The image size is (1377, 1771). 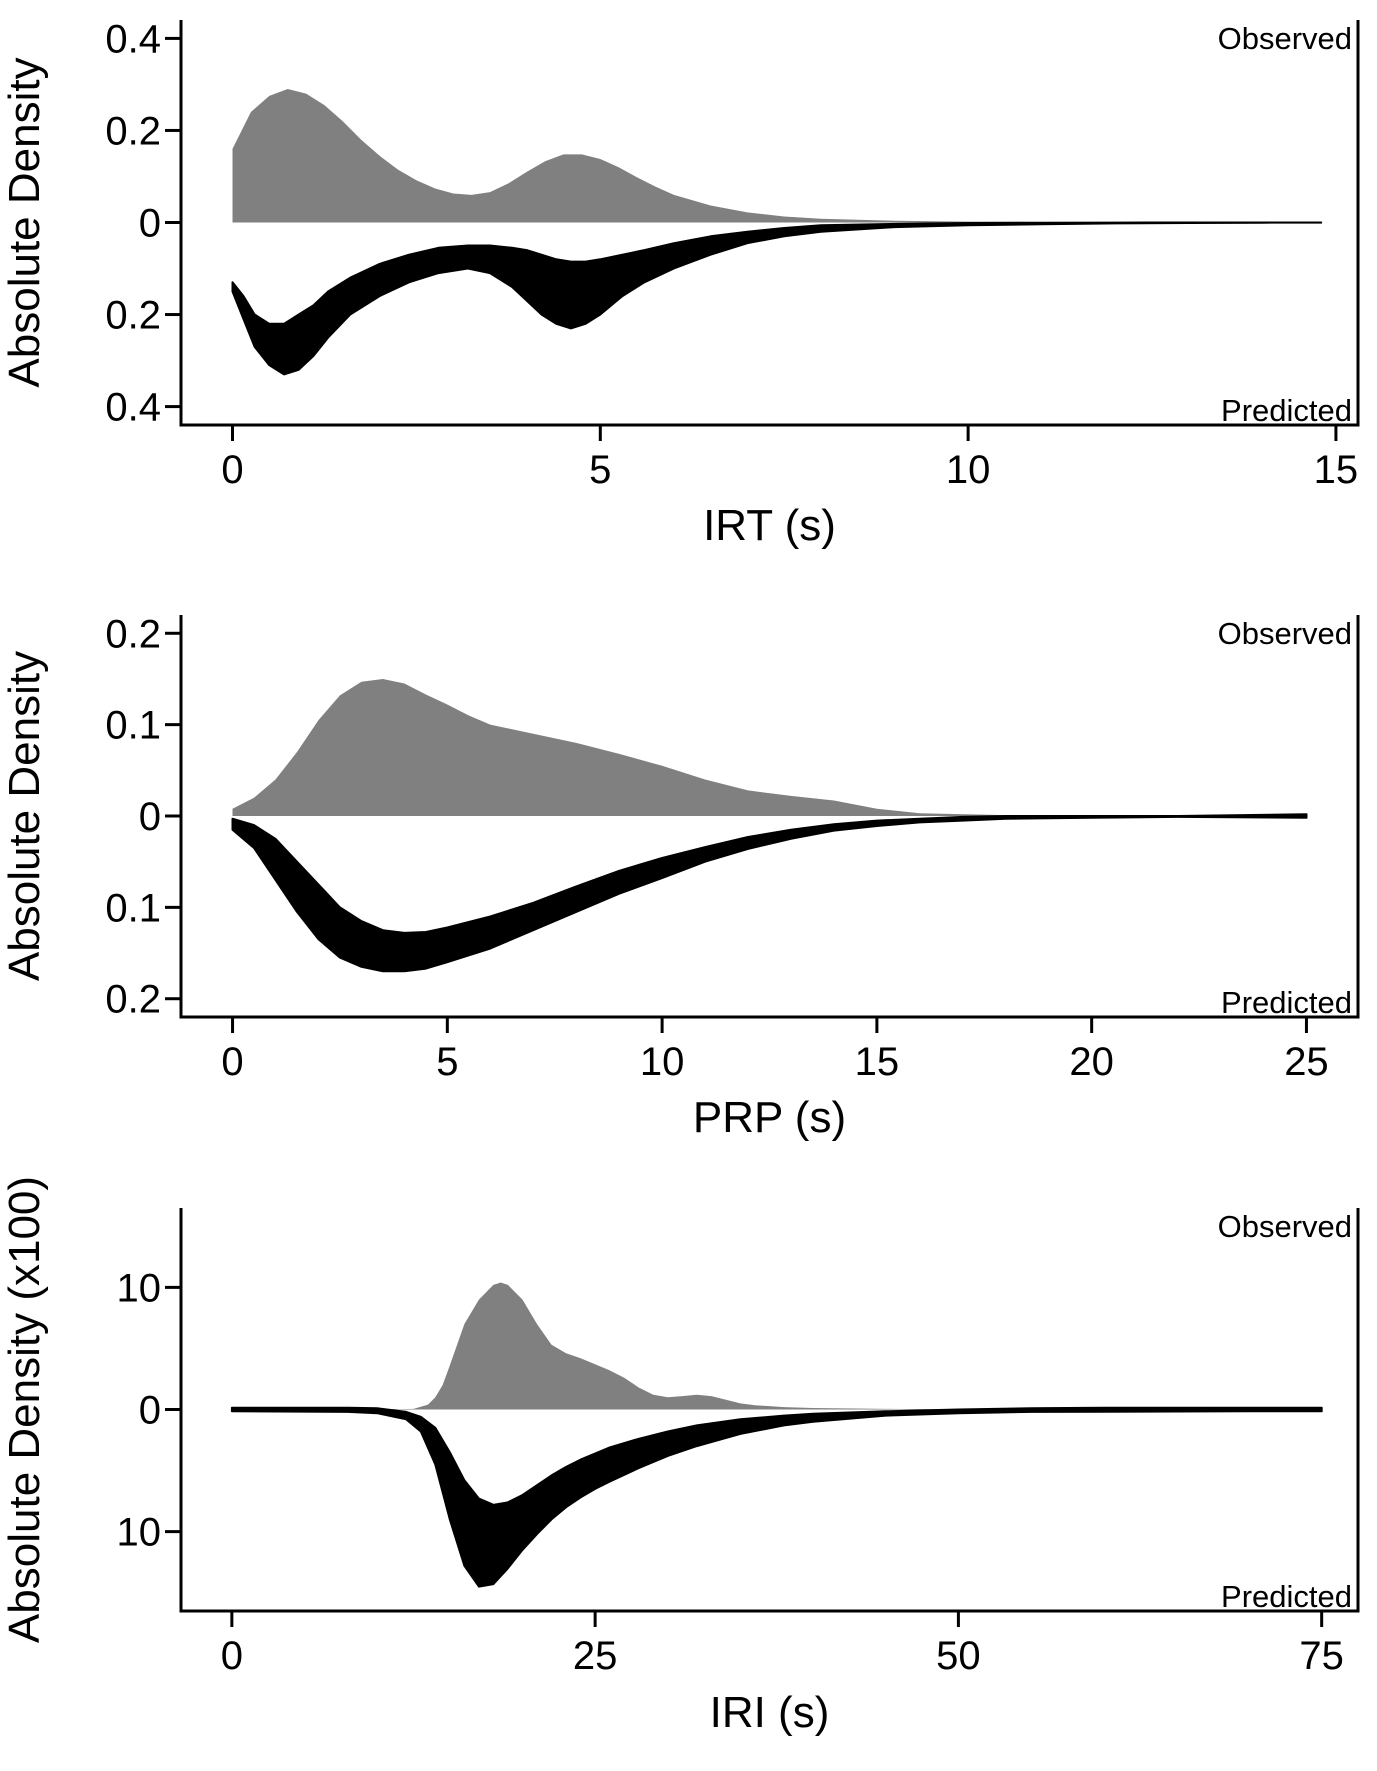 I want to click on x-axis-title: PRP (s), so click(x=769, y=1117).